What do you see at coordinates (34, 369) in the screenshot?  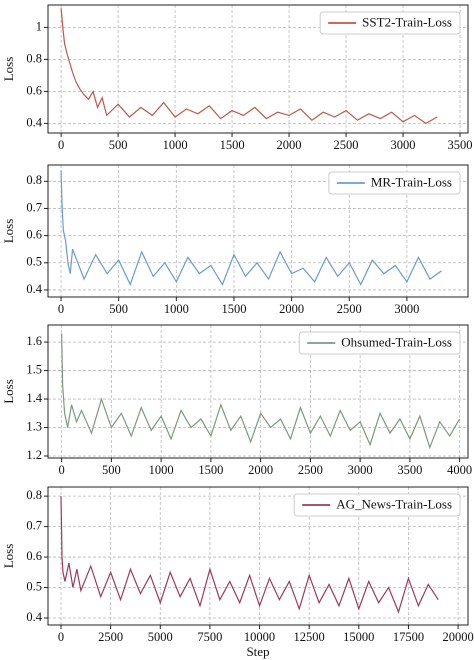 I see `y-tick-label: 1.5` at bounding box center [34, 369].